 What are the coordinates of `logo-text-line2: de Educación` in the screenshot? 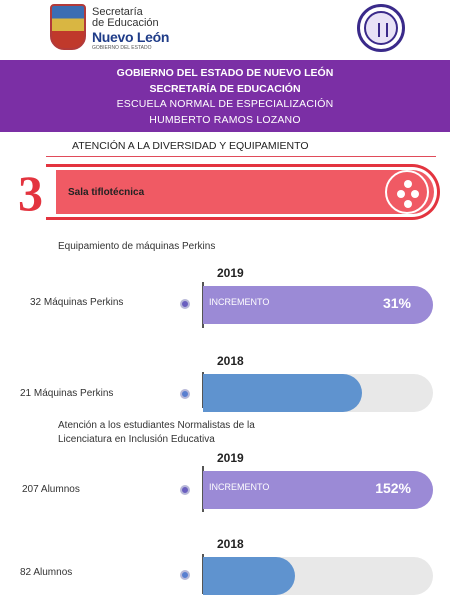 It's located at (125, 23).